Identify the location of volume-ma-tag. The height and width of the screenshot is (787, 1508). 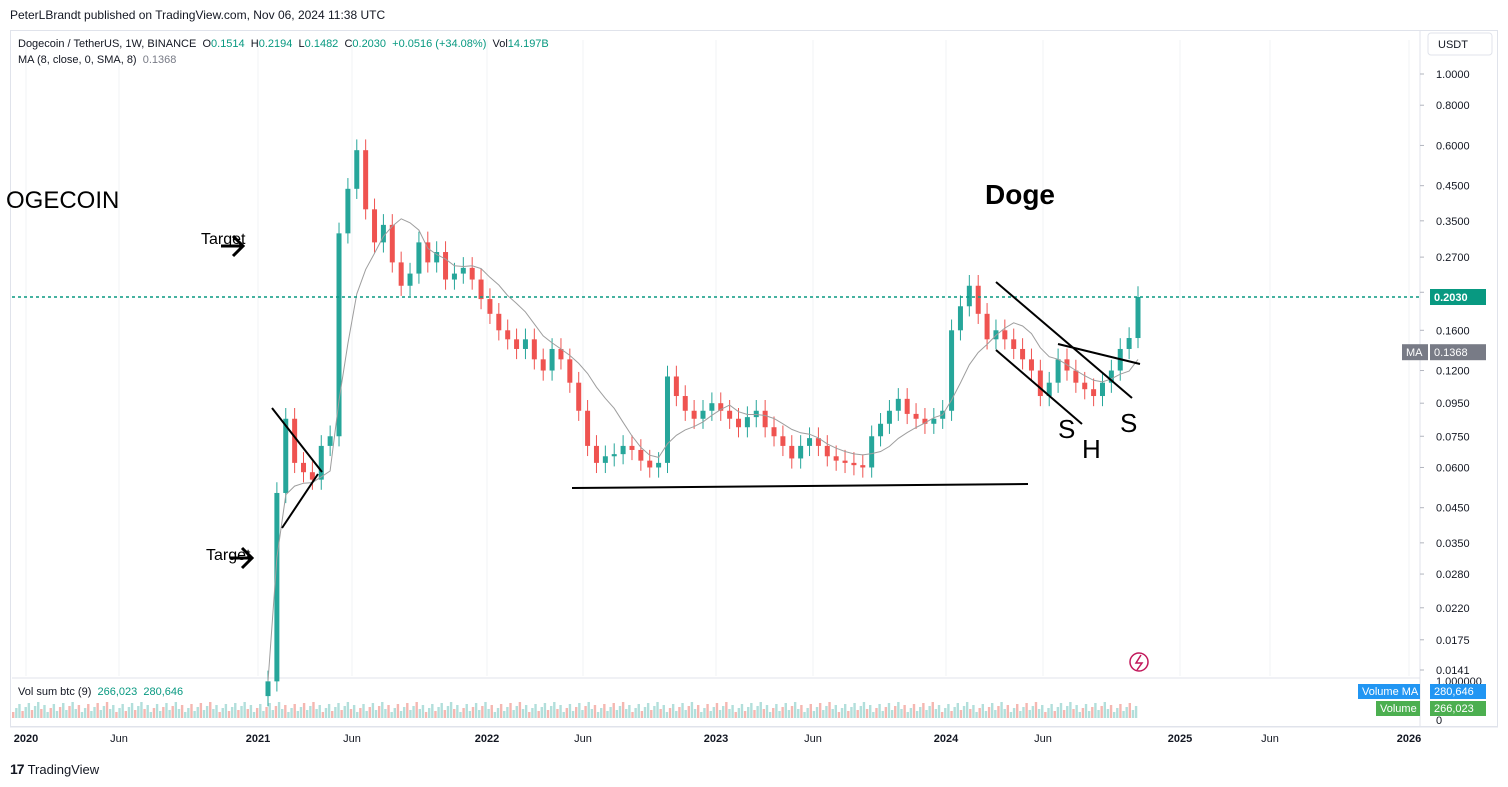
(1458, 691).